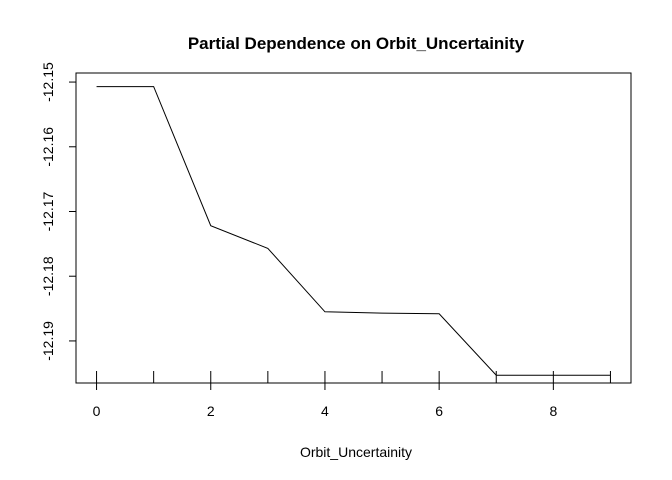 The image size is (672, 480). What do you see at coordinates (325, 411) in the screenshot?
I see `x-tick-label: 4` at bounding box center [325, 411].